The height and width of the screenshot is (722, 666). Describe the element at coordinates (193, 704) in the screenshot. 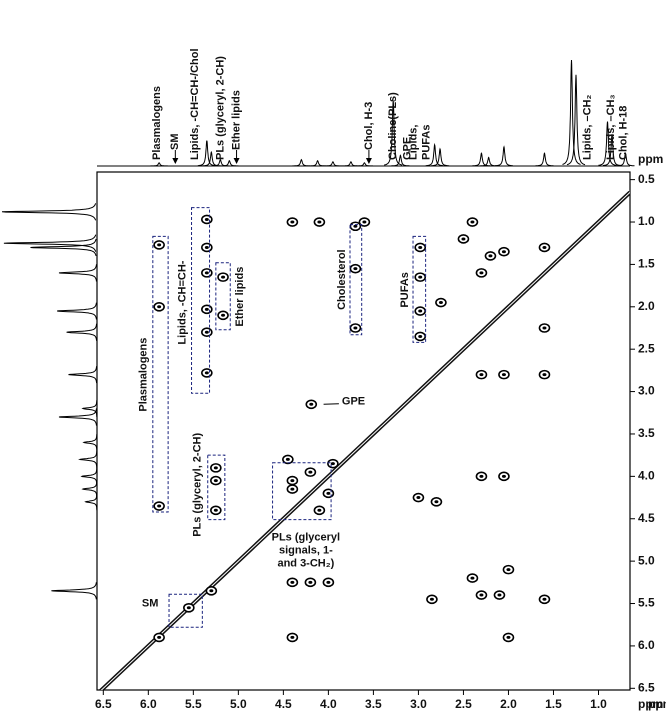

I see `x-tick-label: 5.5` at that location.